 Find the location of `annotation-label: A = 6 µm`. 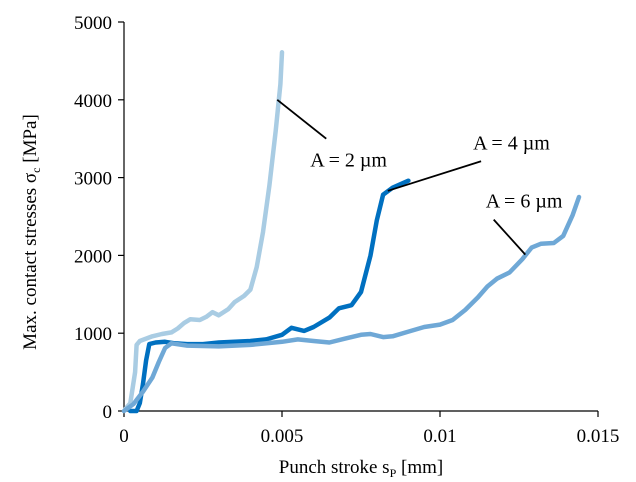

annotation-label: A = 6 µm is located at coordinates (524, 202).